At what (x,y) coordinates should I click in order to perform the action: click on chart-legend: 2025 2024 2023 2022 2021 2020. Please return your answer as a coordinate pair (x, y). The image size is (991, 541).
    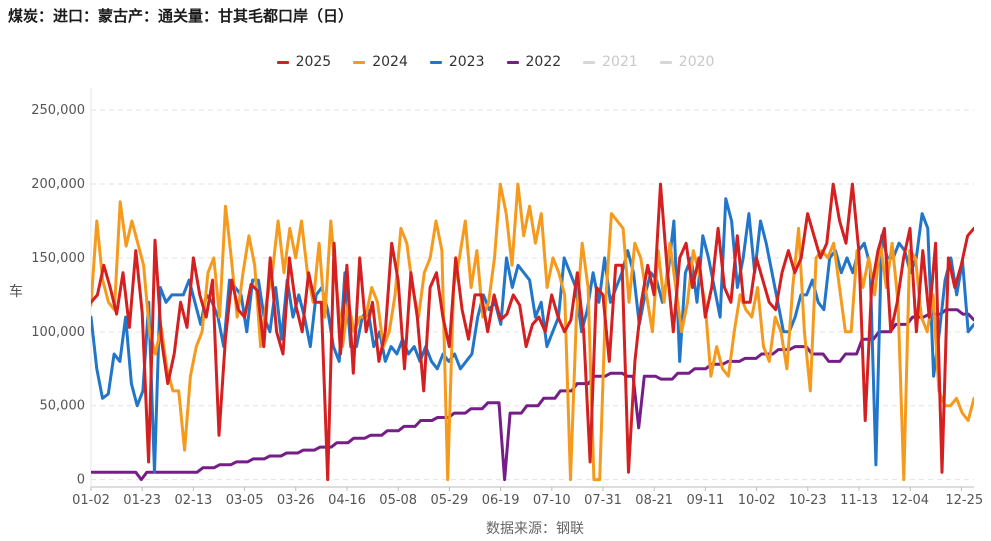
    Looking at the image, I should click on (495, 62).